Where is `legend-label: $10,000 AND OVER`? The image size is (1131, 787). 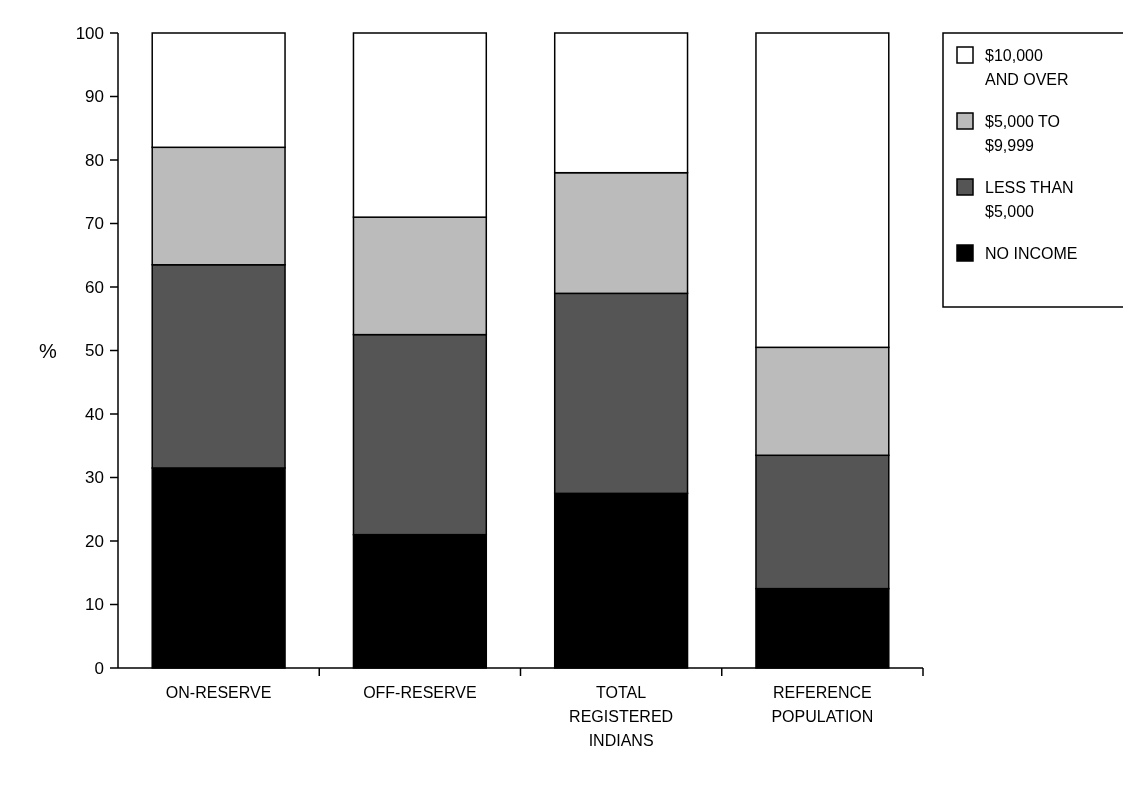 legend-label: $10,000 AND OVER is located at coordinates (1027, 67).